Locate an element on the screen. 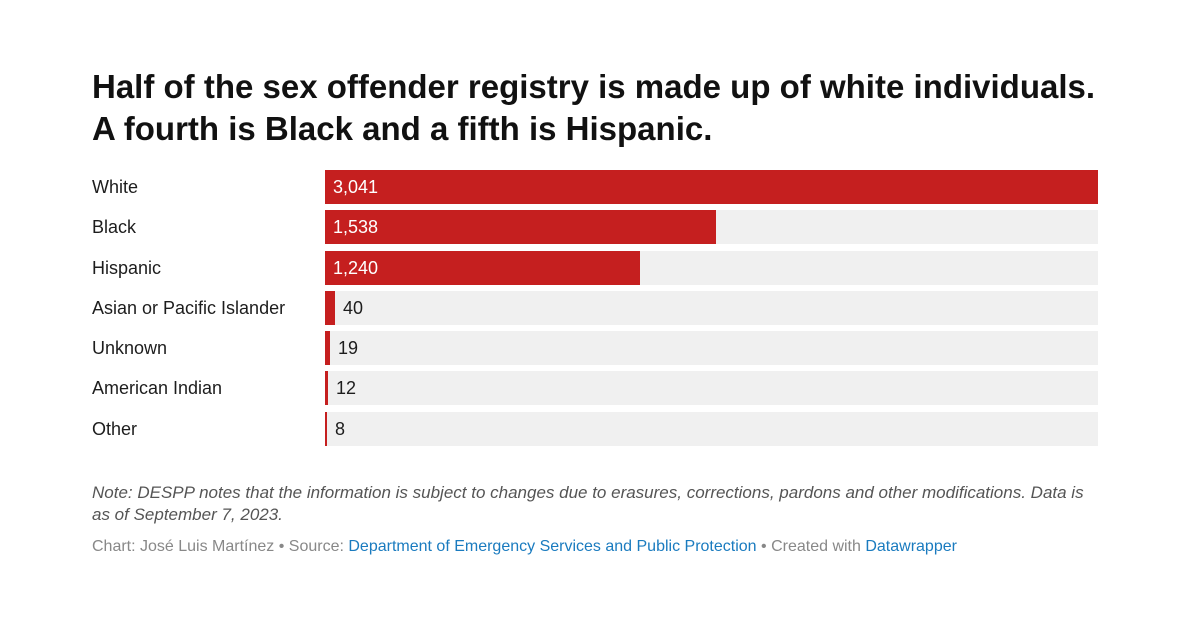  value-label: 8 is located at coordinates (340, 428).